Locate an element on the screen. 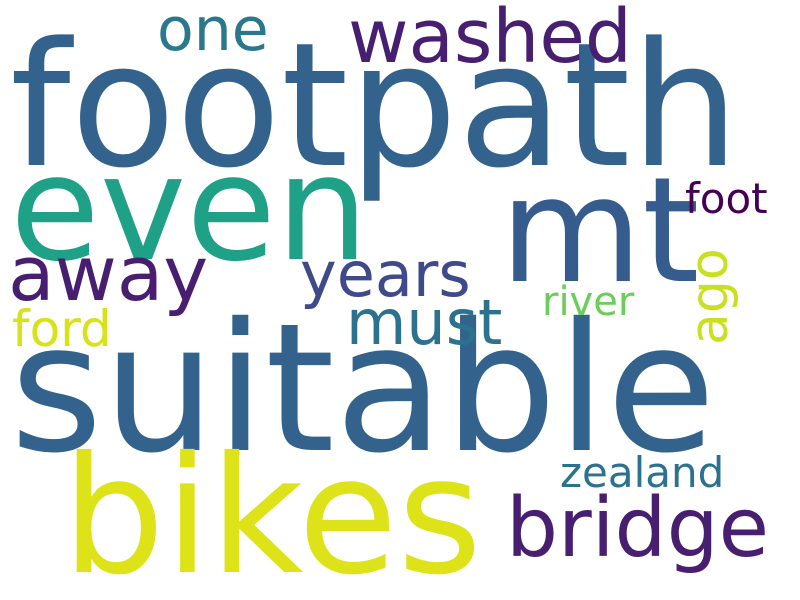  word-washed: washed is located at coordinates (490, 40).